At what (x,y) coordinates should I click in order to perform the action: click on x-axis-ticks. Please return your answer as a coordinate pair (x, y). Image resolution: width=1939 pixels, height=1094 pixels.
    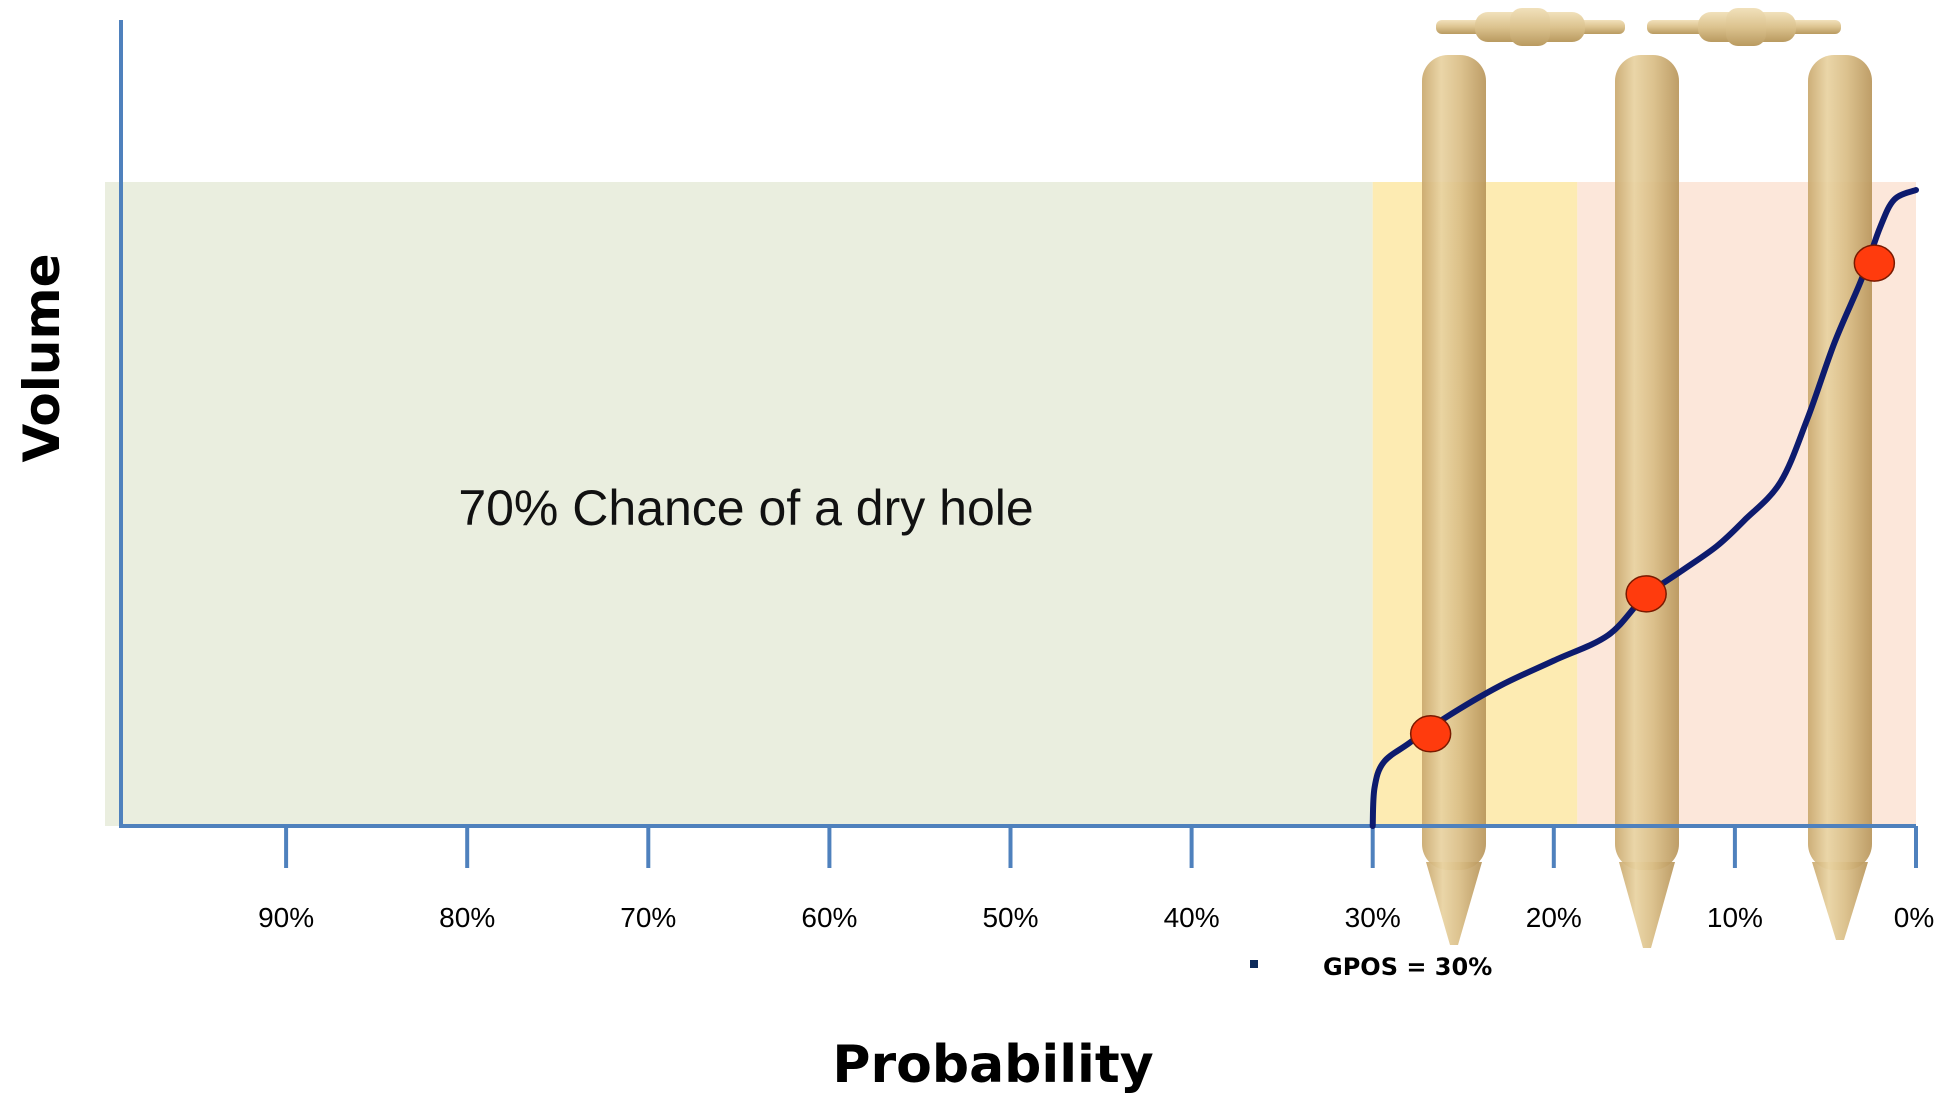
    Looking at the image, I should click on (1101, 847).